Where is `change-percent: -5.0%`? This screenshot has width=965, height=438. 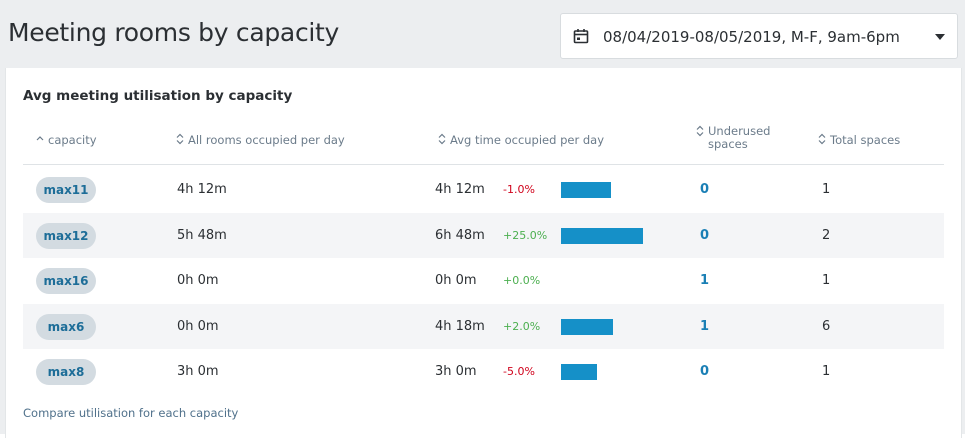
change-percent: -5.0% is located at coordinates (519, 371).